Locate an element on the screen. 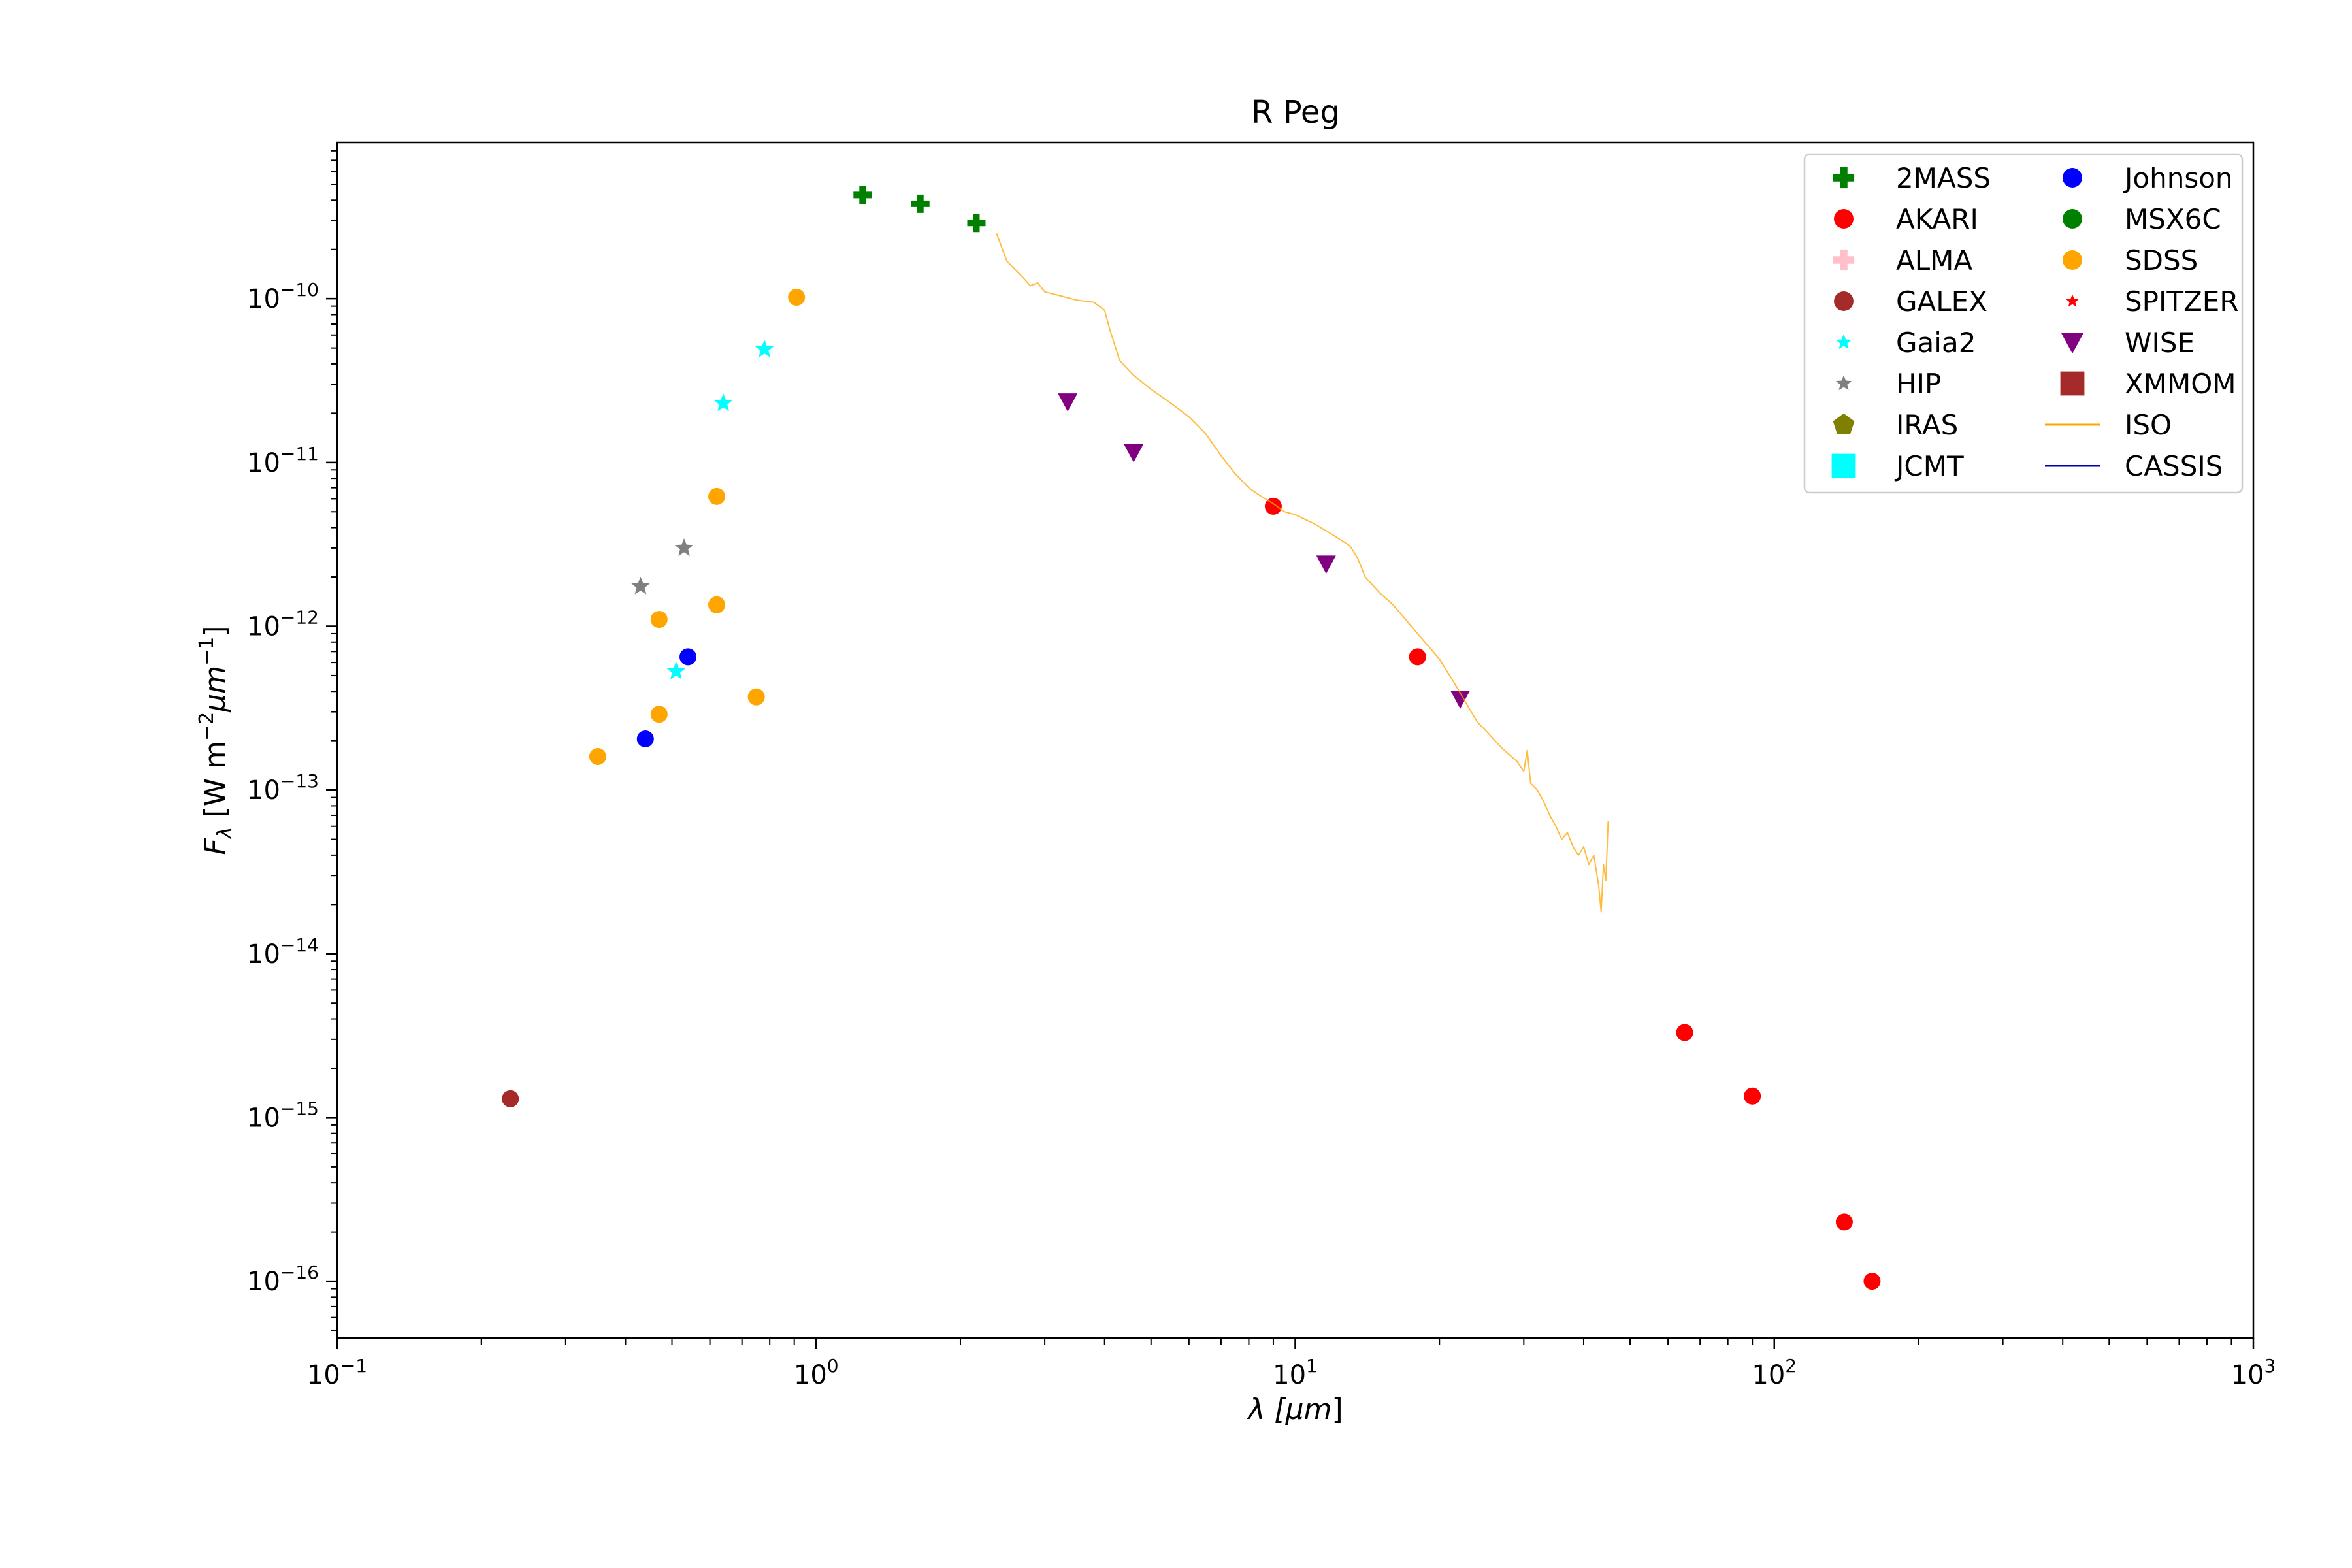 The height and width of the screenshot is (1568, 2352). y-axis-label-pre: [W m is located at coordinates (215, 784).